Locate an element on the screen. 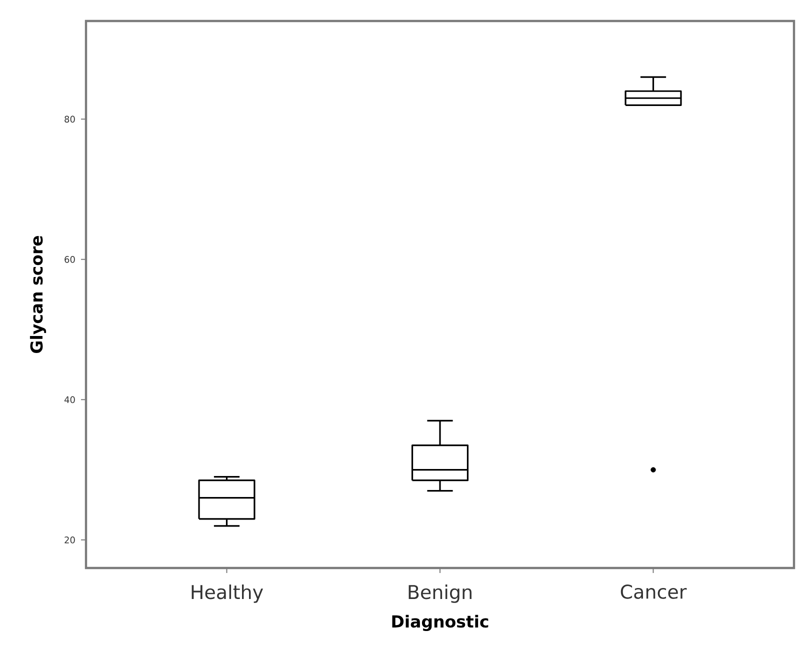 Image resolution: width=804 pixels, height=653 pixels. x-tick-label: Healthy is located at coordinates (228, 593).